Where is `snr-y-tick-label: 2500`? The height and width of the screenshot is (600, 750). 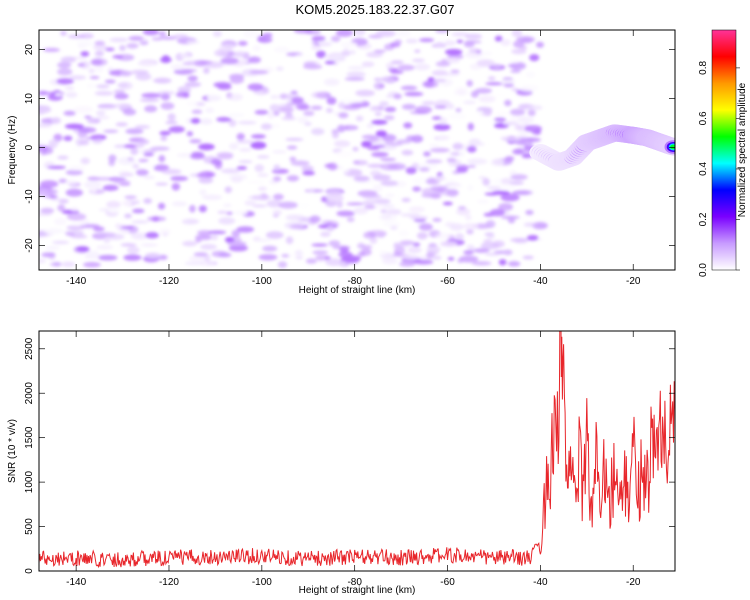
snr-y-tick-label: 2500 is located at coordinates (29, 348).